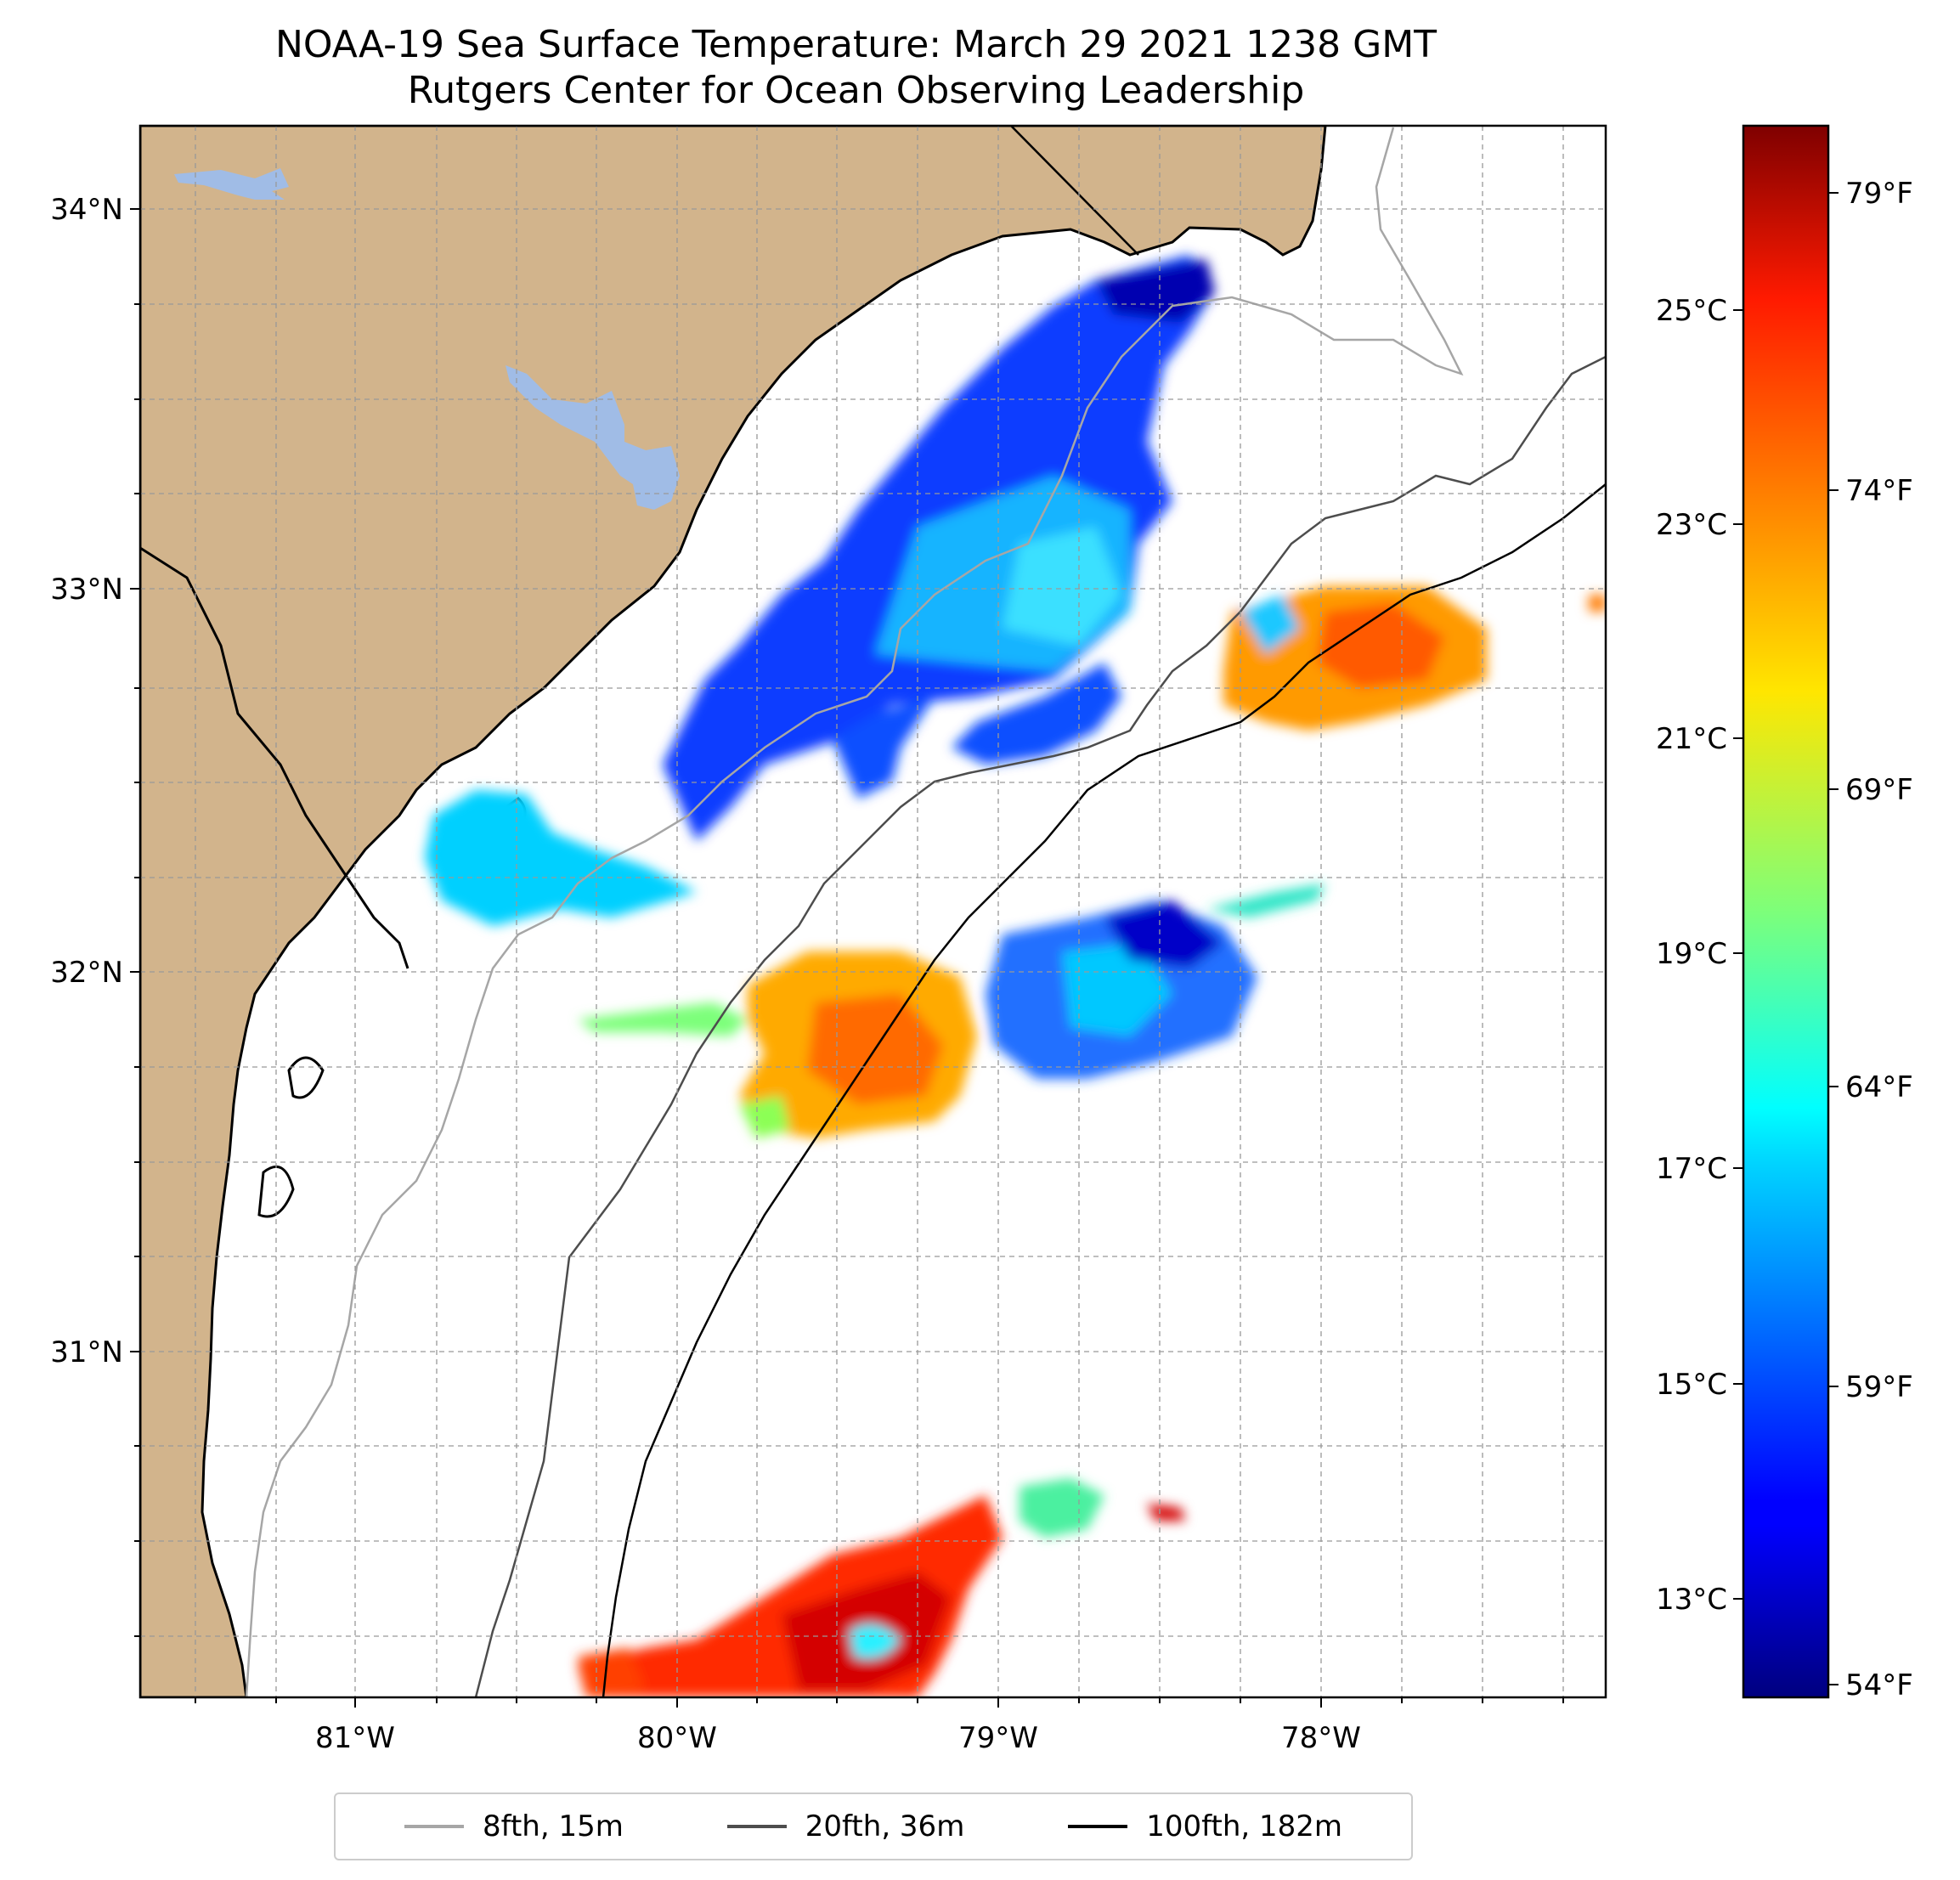  I want to click on colorbar-celsius-label: 17°C, so click(1692, 1169).